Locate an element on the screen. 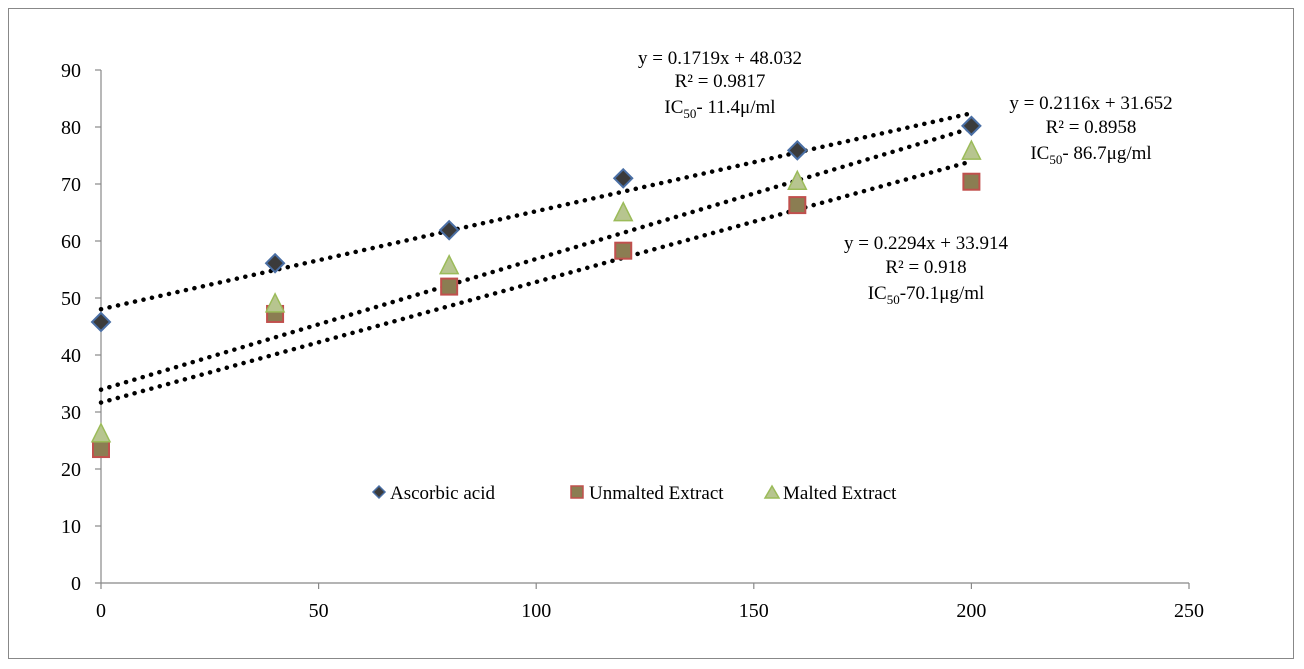 This screenshot has width=1304, height=669. legend-square-icon is located at coordinates (577, 492).